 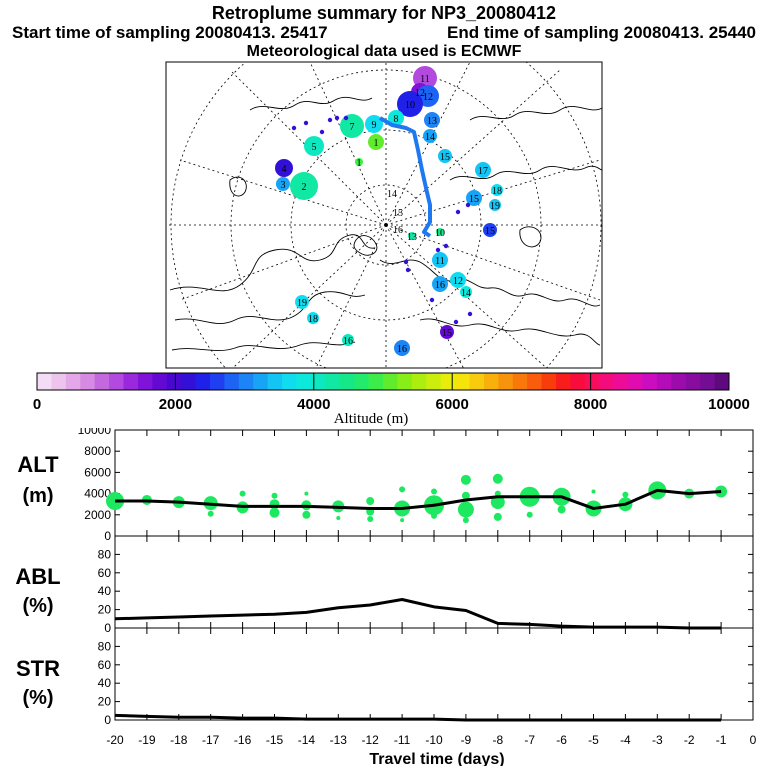 What do you see at coordinates (625, 740) in the screenshot?
I see `x-tick-label: -4` at bounding box center [625, 740].